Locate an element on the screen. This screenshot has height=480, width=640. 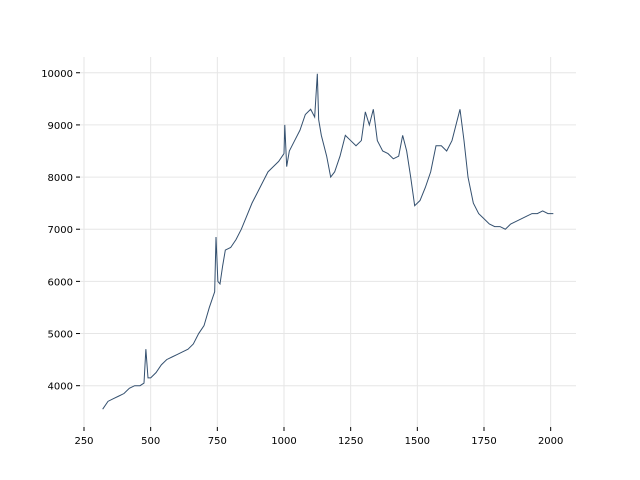
x-tick-label: 250 is located at coordinates (83, 441).